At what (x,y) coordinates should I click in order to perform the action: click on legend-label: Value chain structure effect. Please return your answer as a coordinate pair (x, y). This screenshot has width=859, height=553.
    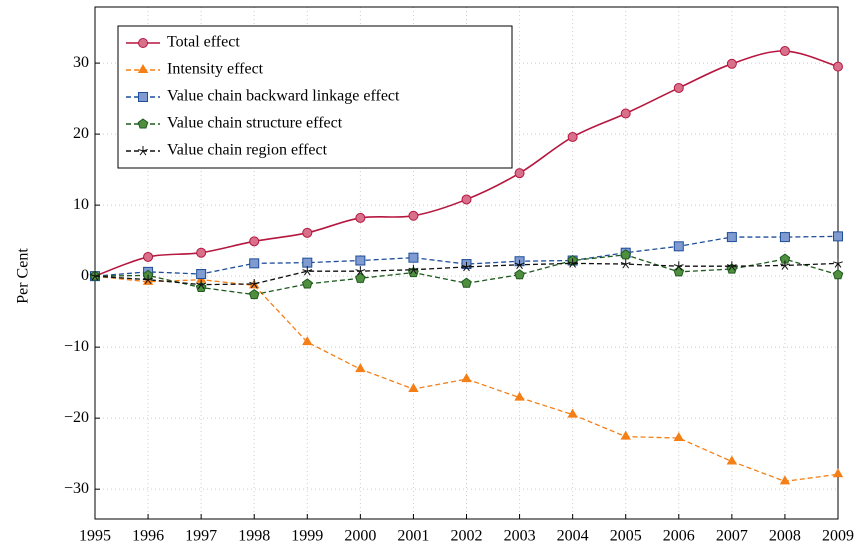
    Looking at the image, I should click on (255, 123).